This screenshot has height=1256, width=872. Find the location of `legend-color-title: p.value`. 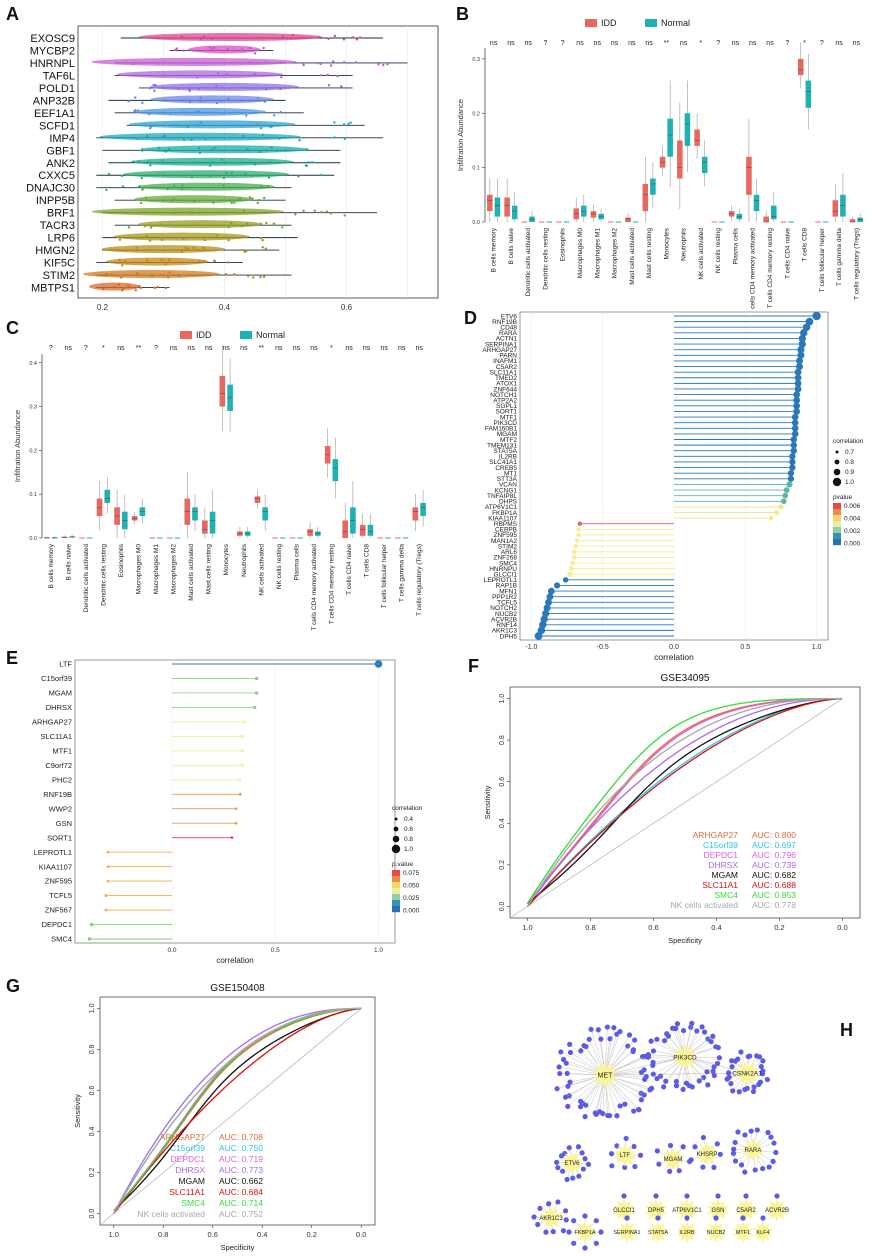

legend-color-title: p.value is located at coordinates (402, 864).